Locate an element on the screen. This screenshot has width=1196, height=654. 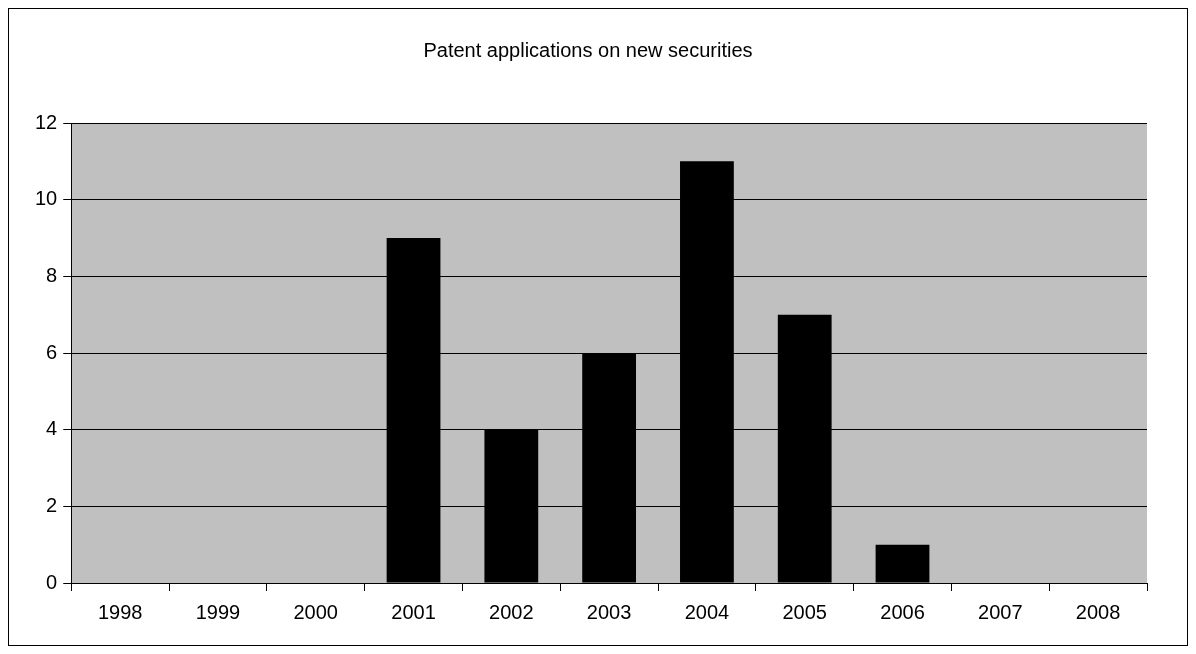
y-tick-label: 2 is located at coordinates (52, 504).